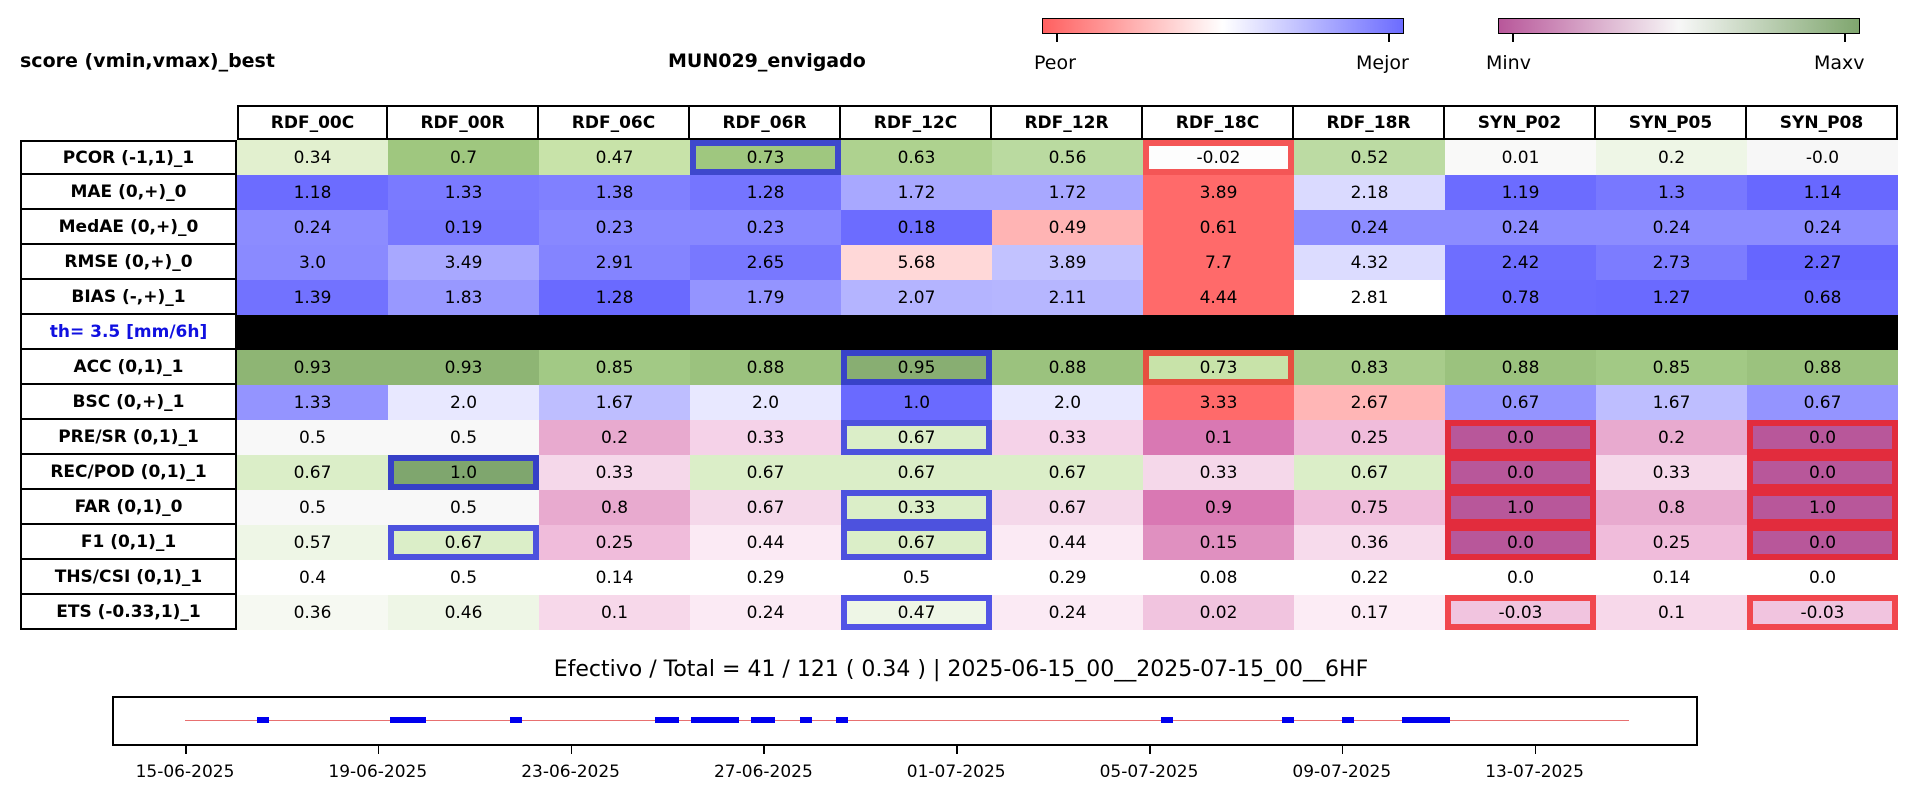 Image resolution: width=1922 pixels, height=804 pixels. Describe the element at coordinates (312, 297) in the screenshot. I see `cell-value: 1.39` at that location.